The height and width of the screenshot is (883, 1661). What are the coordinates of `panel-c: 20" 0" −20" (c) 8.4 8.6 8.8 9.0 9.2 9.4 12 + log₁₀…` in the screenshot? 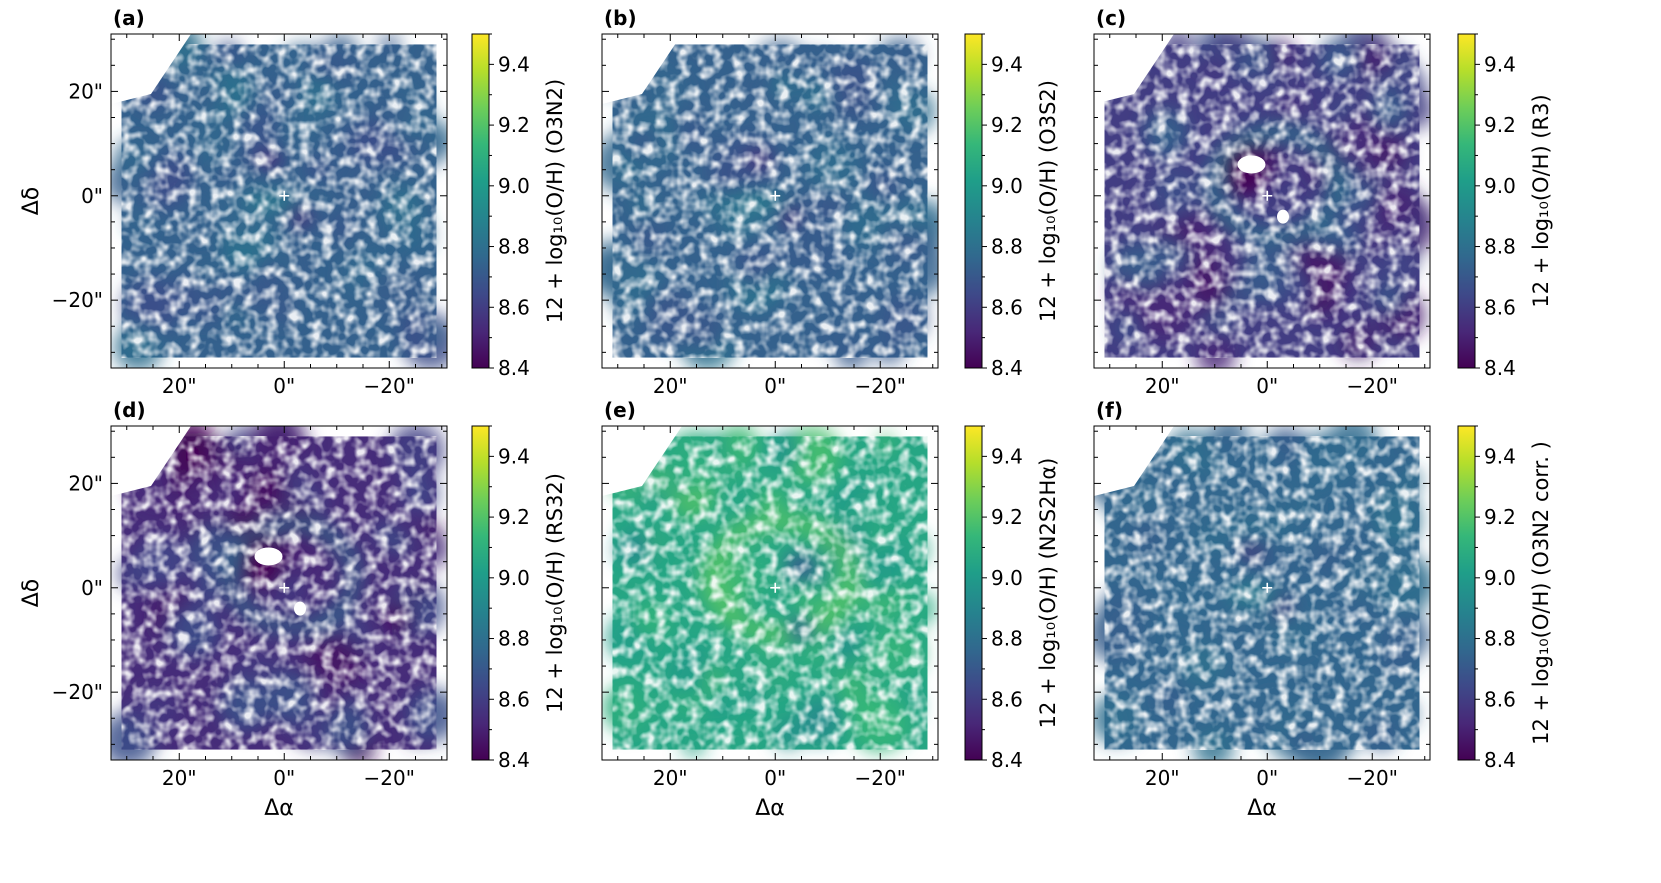 It's located at (1323, 202).